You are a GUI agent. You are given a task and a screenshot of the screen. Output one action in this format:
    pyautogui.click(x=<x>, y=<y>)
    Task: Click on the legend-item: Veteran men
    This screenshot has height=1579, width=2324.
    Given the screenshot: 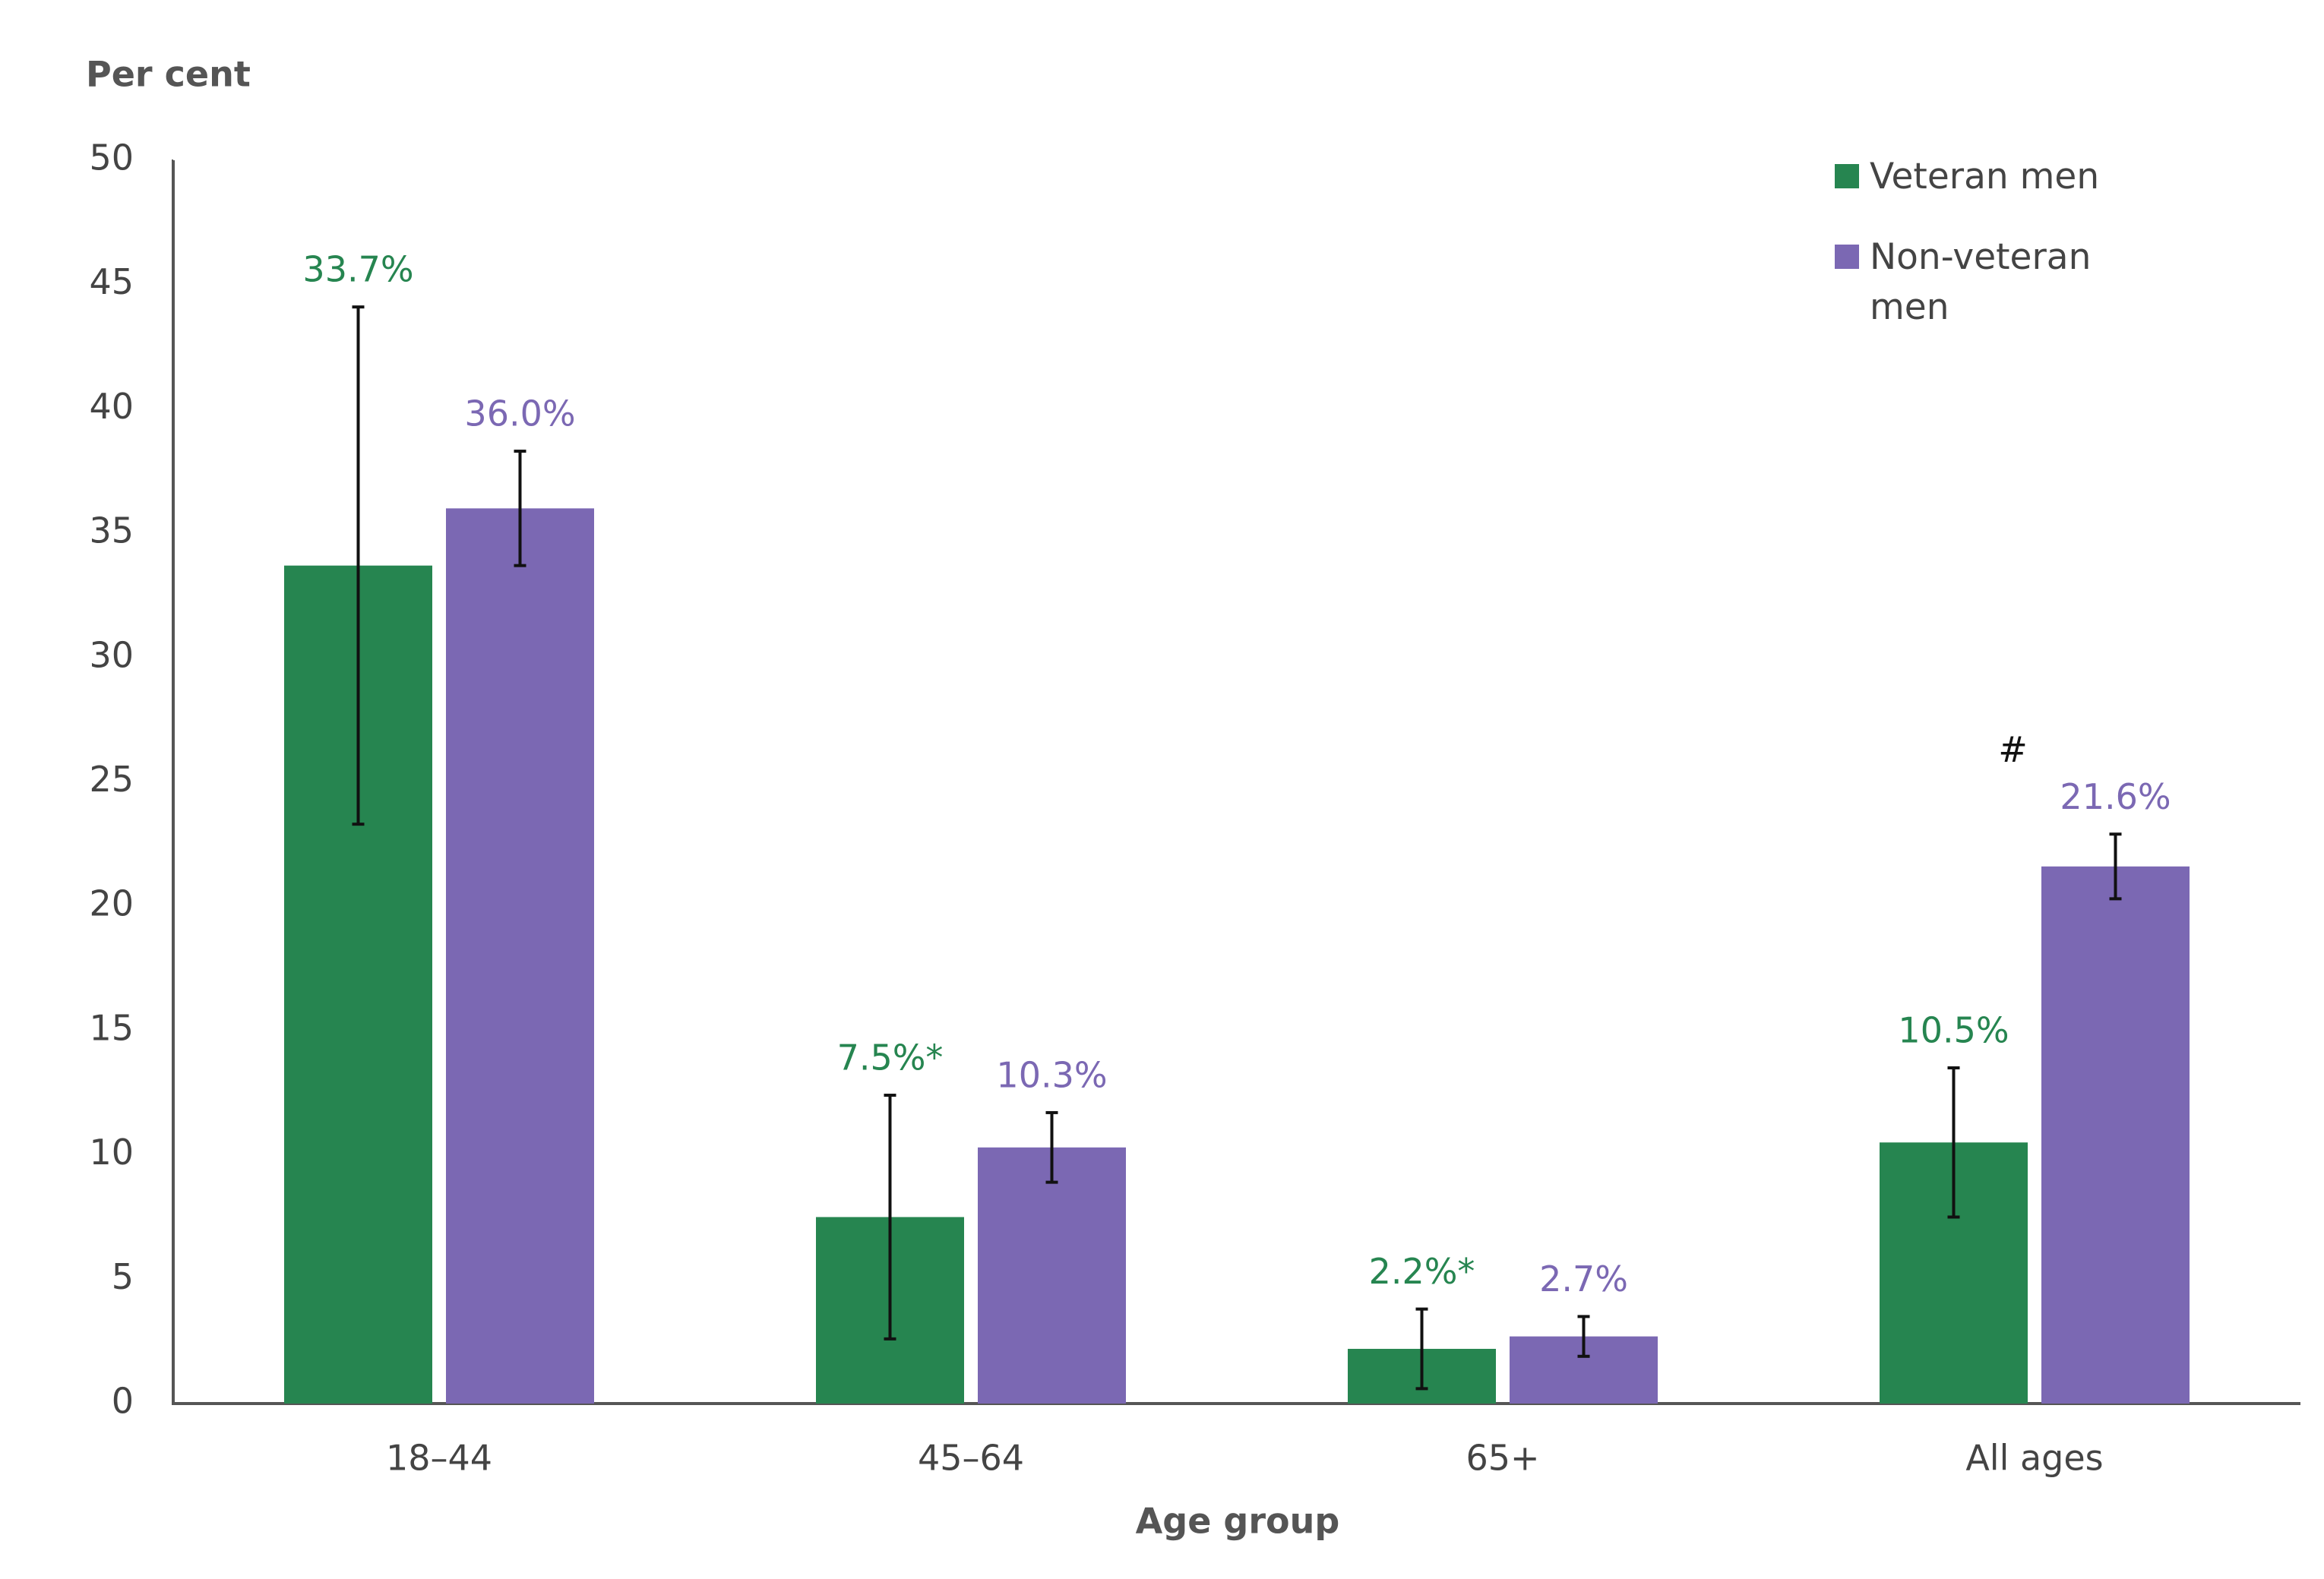 What is the action you would take?
    pyautogui.click(x=1994, y=177)
    